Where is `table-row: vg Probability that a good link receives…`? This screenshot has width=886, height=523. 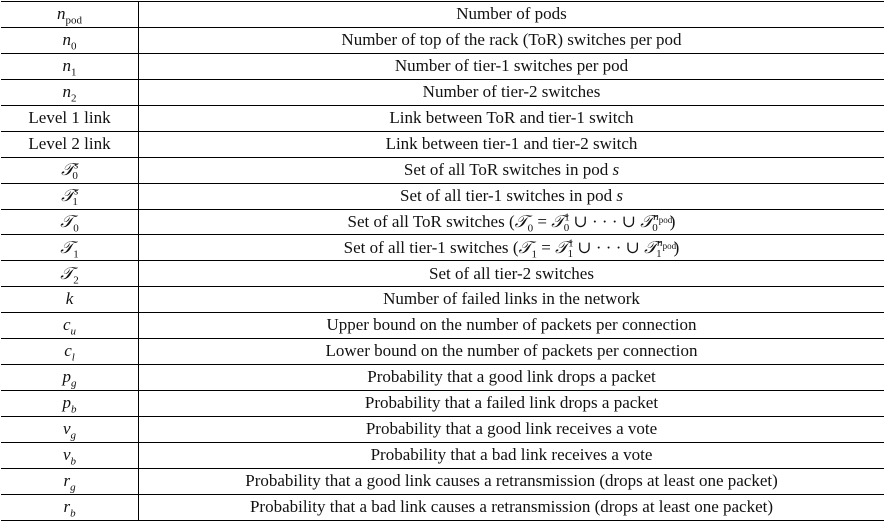 table-row: vg Probability that a good link receives… is located at coordinates (442, 429).